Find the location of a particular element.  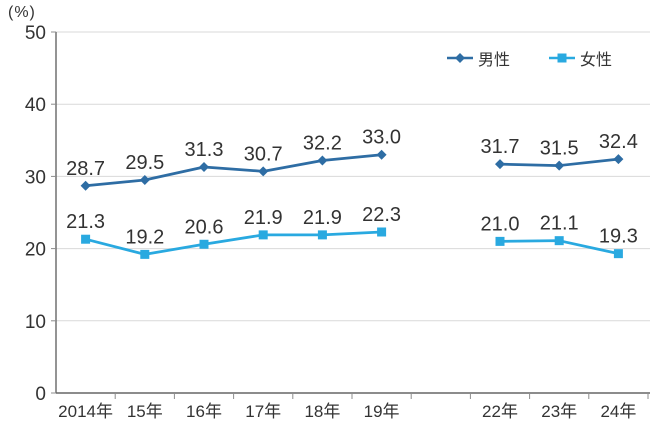

data-label: 32.4 is located at coordinates (618, 142).